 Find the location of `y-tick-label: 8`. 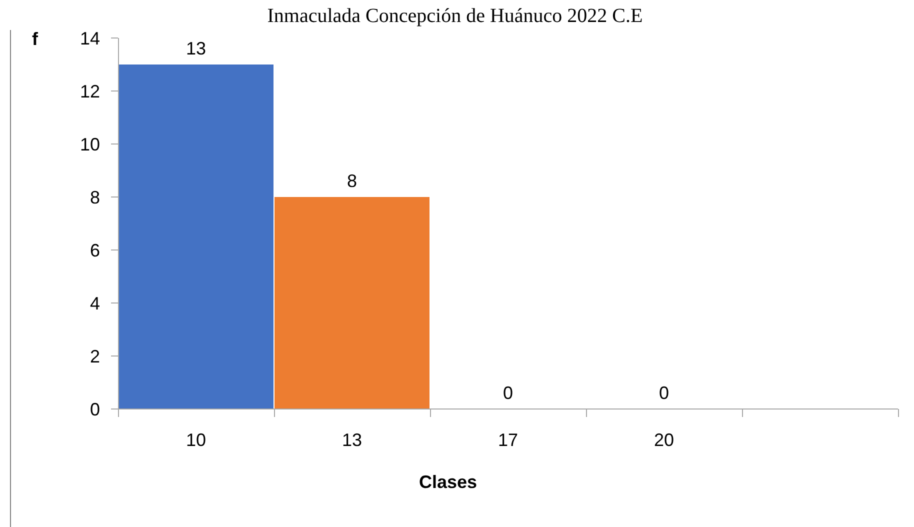

y-tick-label: 8 is located at coordinates (95, 197).